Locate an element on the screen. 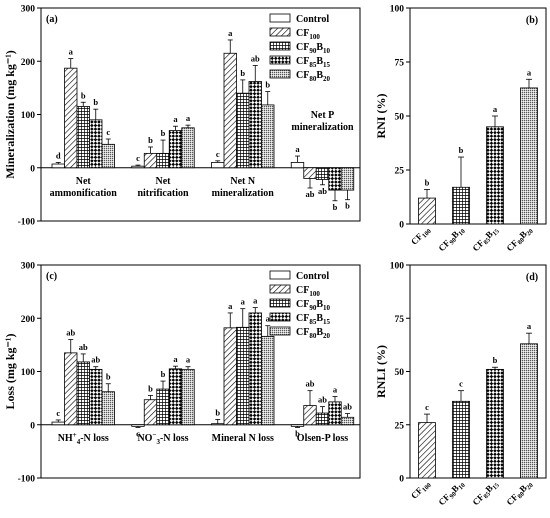 The width and height of the screenshot is (550, 518). category-label: CF85B15 is located at coordinates (485, 493).